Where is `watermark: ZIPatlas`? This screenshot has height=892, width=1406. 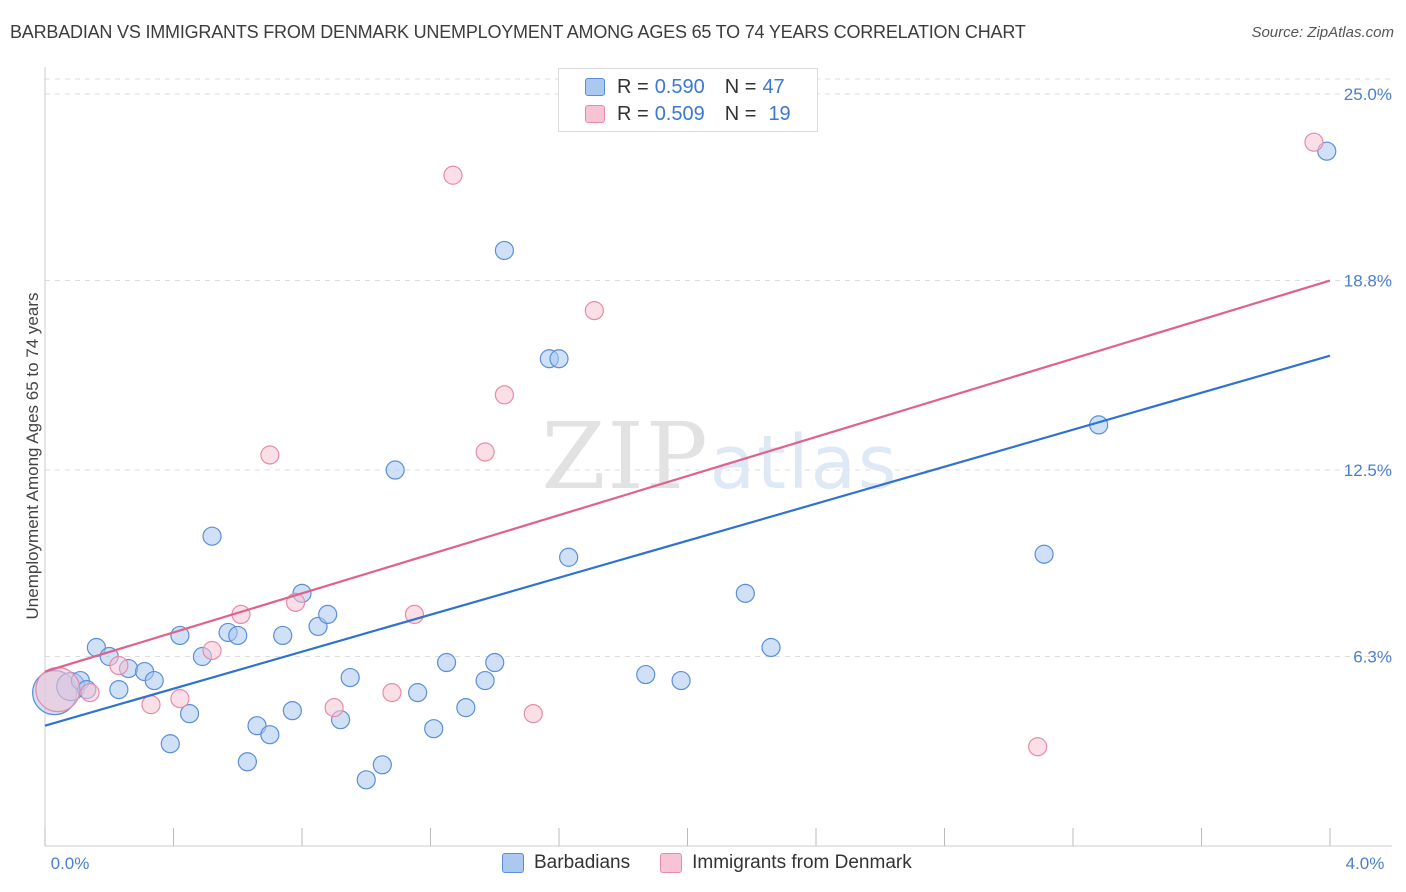 watermark: ZIPatlas is located at coordinates (720, 456).